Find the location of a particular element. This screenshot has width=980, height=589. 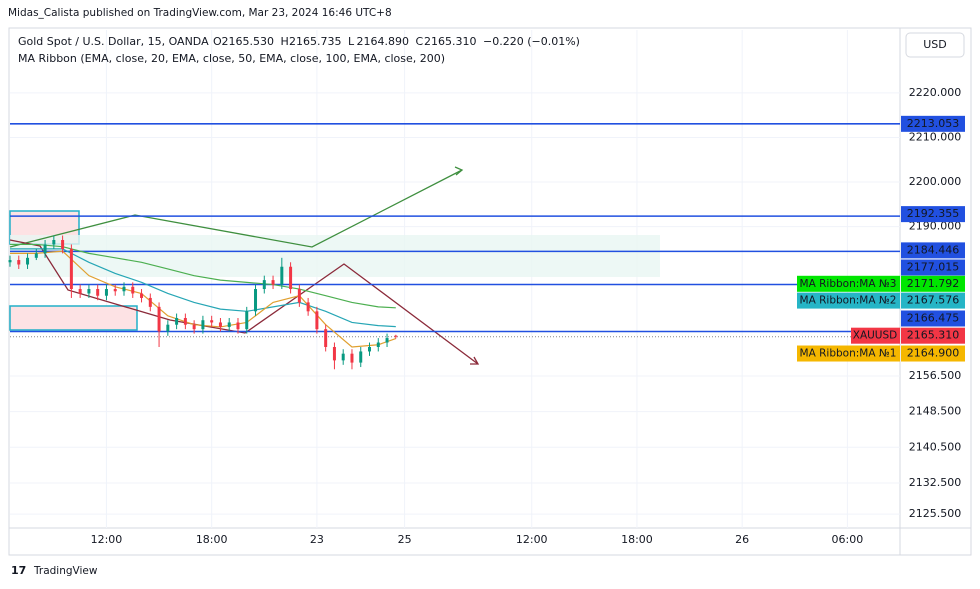

currency-button is located at coordinates (935, 45).